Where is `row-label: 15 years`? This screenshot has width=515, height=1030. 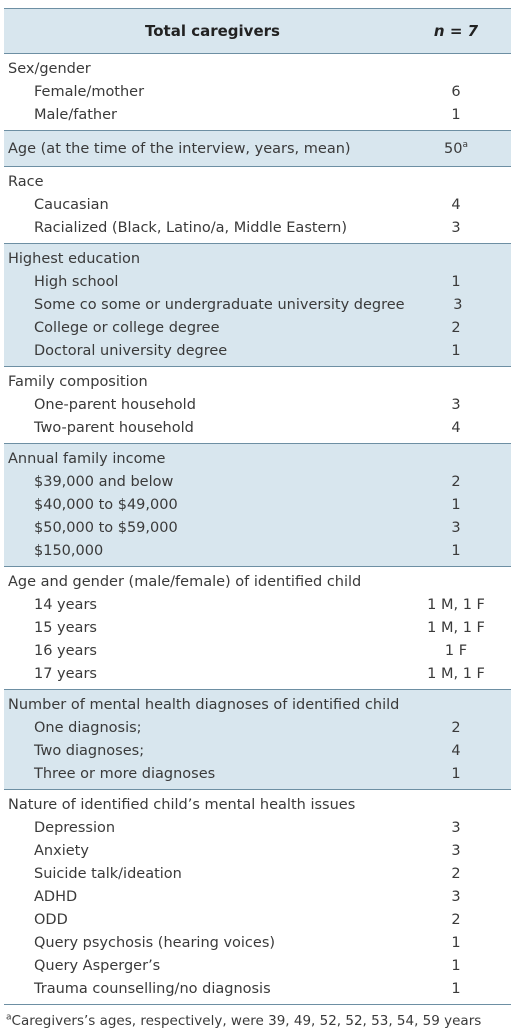
row-label: 15 years is located at coordinates (65, 627).